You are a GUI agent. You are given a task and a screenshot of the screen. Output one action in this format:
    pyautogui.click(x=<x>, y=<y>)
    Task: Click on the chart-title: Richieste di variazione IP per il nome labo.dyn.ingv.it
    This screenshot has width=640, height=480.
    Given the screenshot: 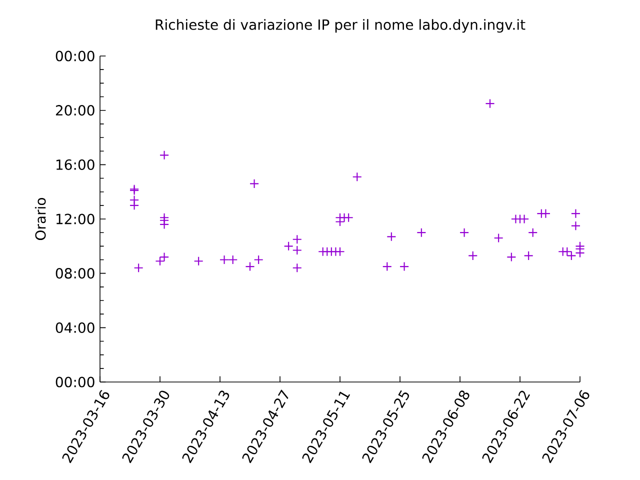 What is the action you would take?
    pyautogui.click(x=341, y=26)
    